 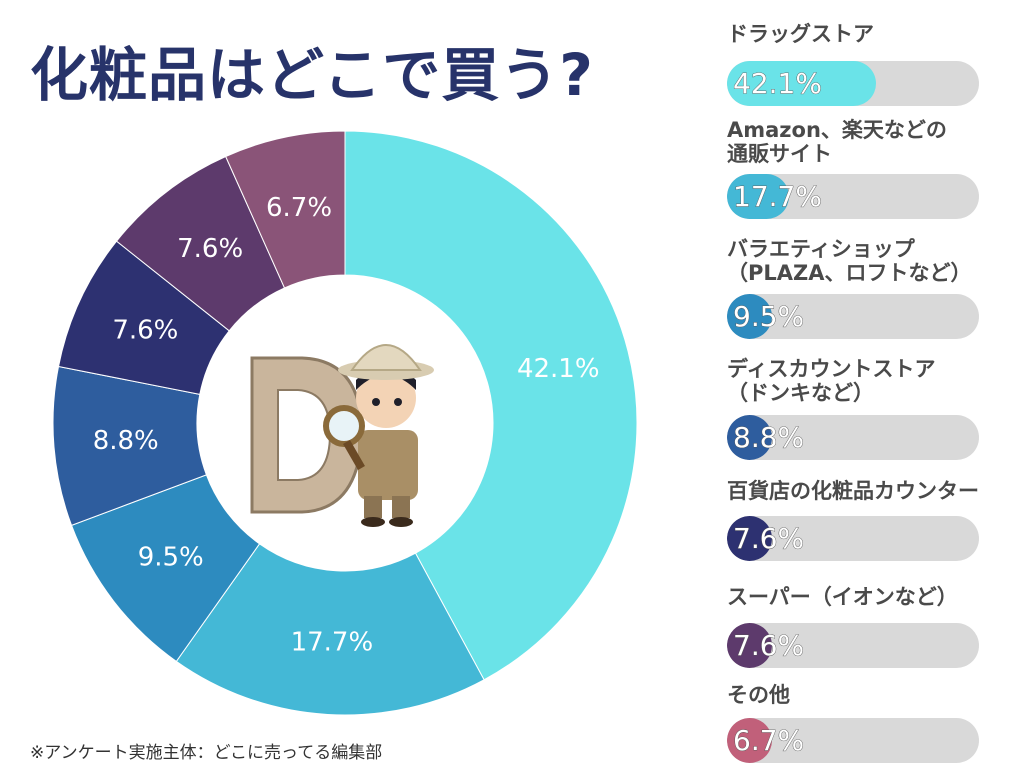 I want to click on legend-bar-value-4: 7.6%, so click(x=769, y=539).